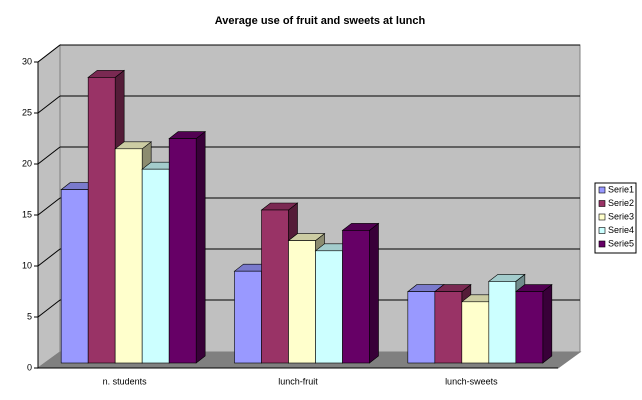 The width and height of the screenshot is (642, 400). I want to click on legend-label: Serie3, so click(621, 216).